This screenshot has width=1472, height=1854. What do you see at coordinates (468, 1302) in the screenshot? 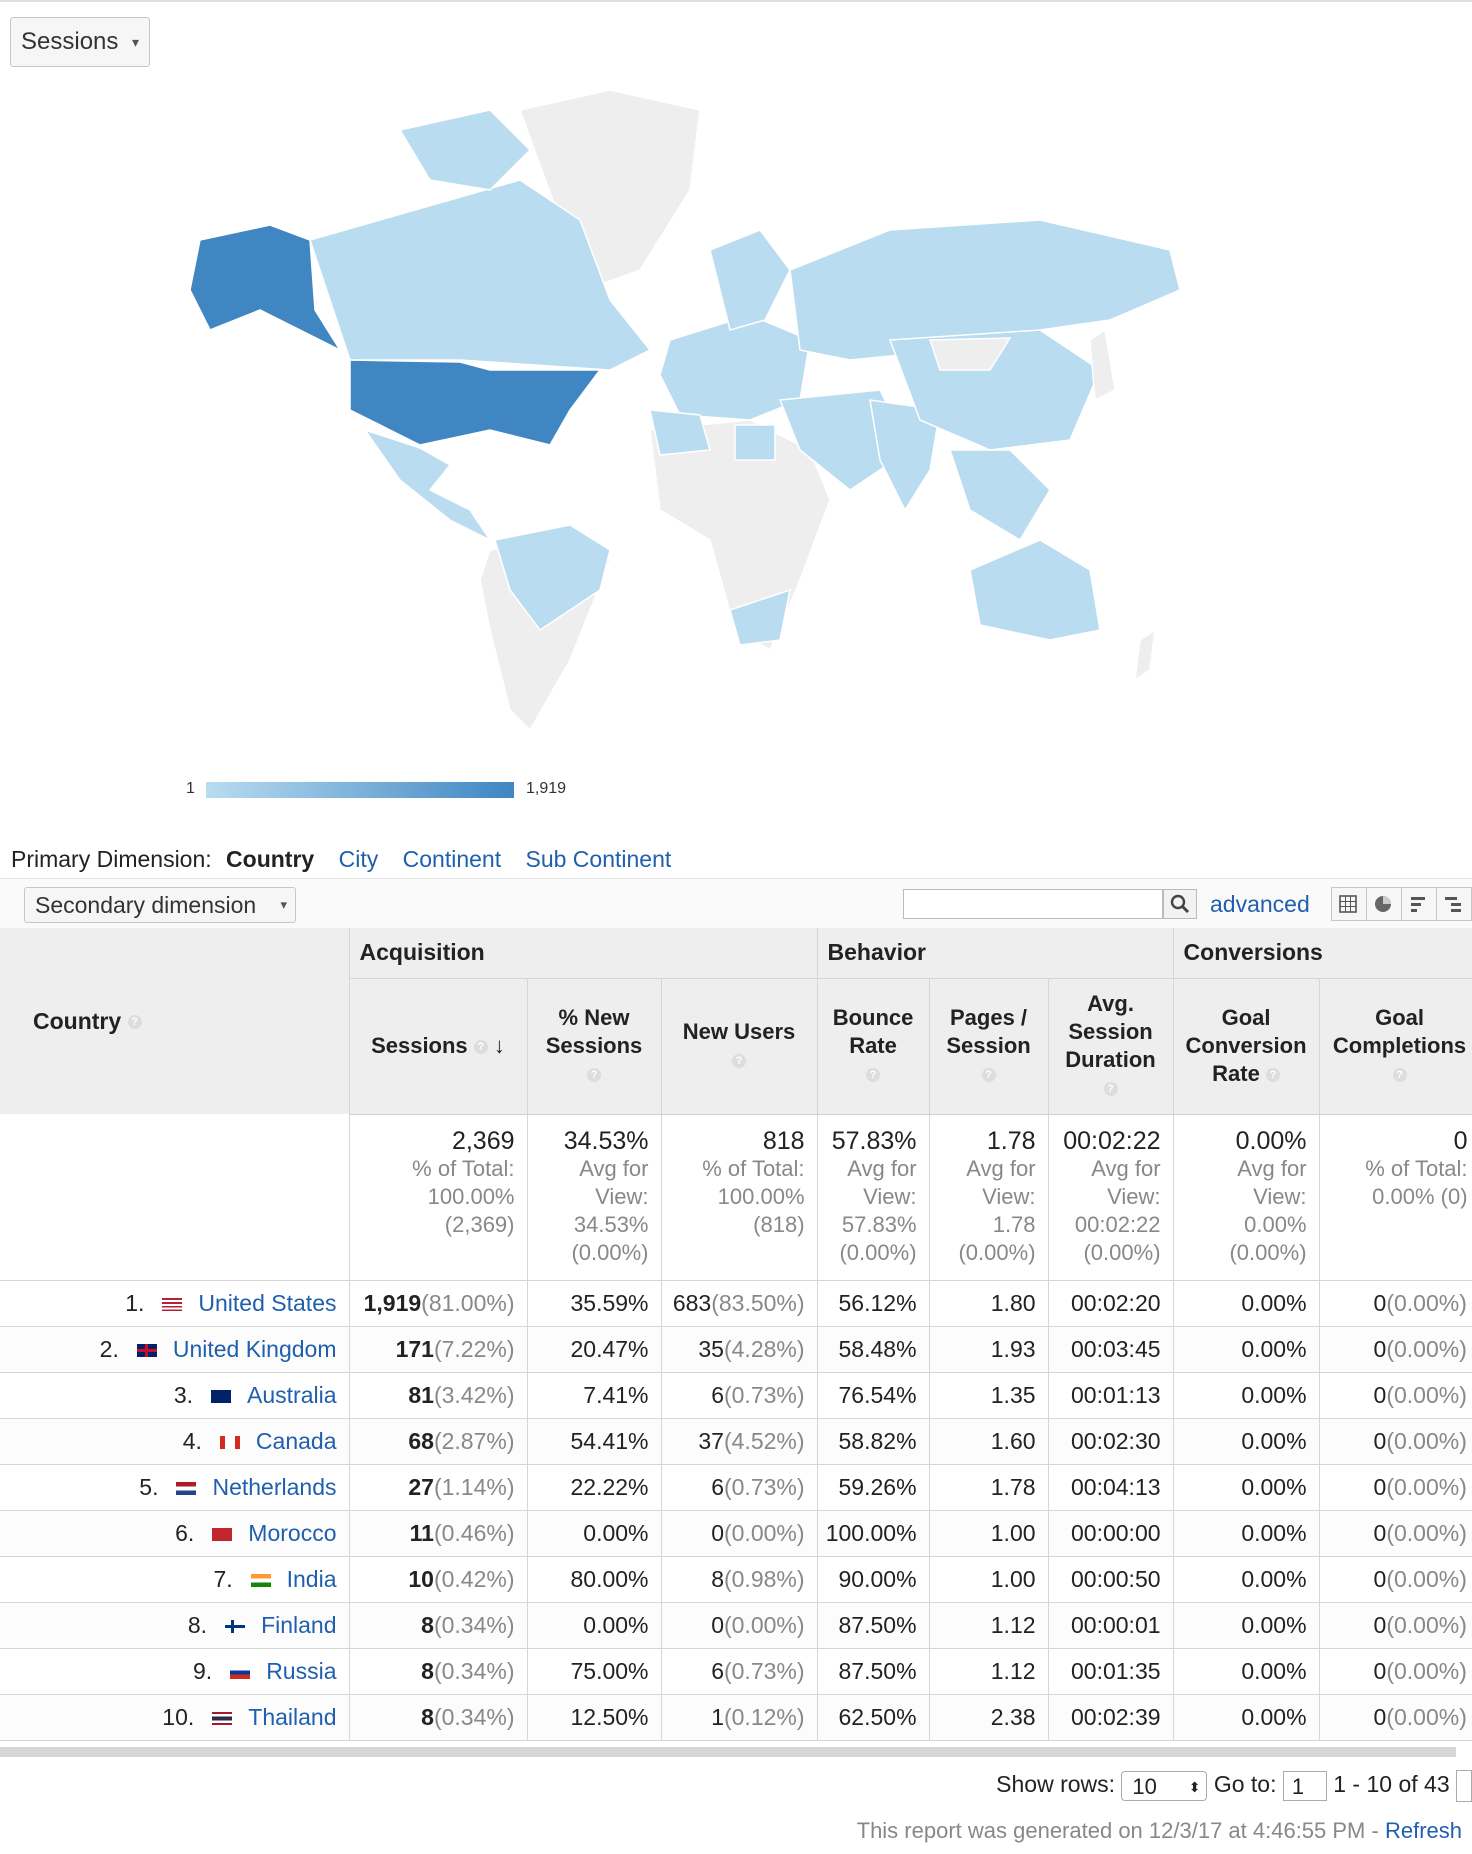
I see `sessions-percent: (81.00%)` at bounding box center [468, 1302].